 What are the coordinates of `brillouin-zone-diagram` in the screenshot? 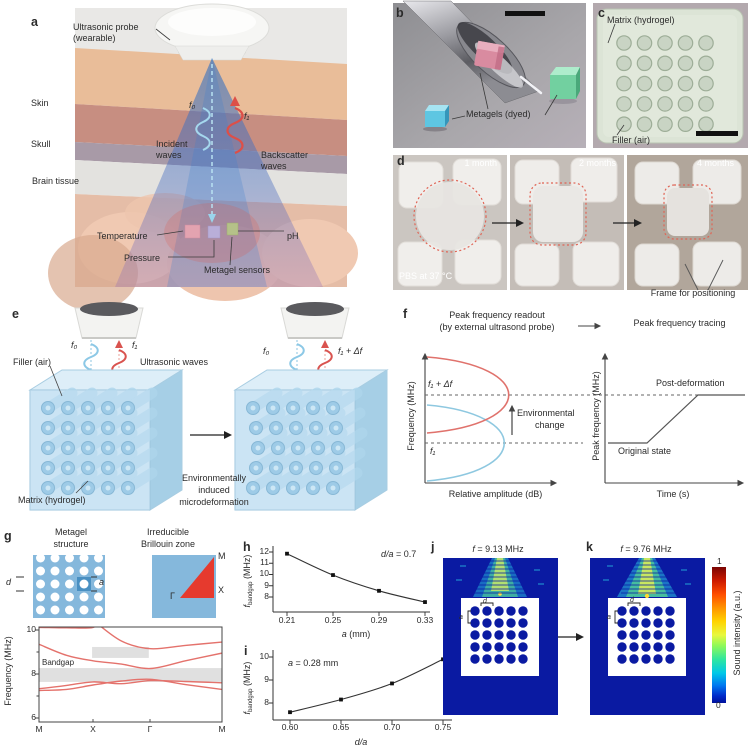 It's located at (184, 586).